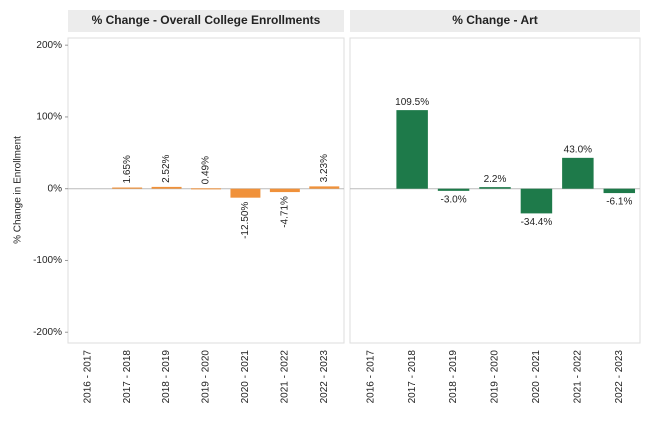 This screenshot has height=423, width=648. What do you see at coordinates (55, 188) in the screenshot?
I see `y-tick-label: 0%` at bounding box center [55, 188].